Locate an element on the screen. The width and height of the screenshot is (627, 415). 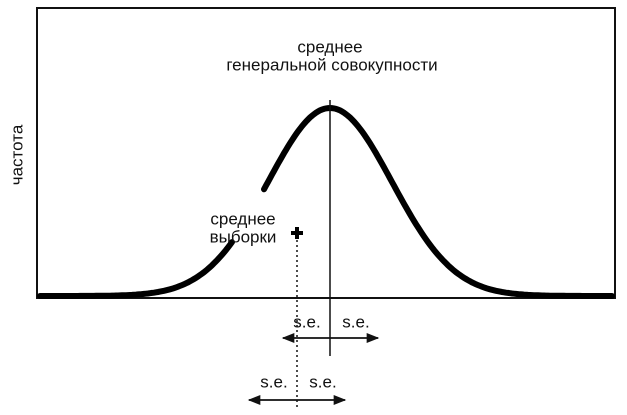
sample-mean-marker is located at coordinates (297, 233).